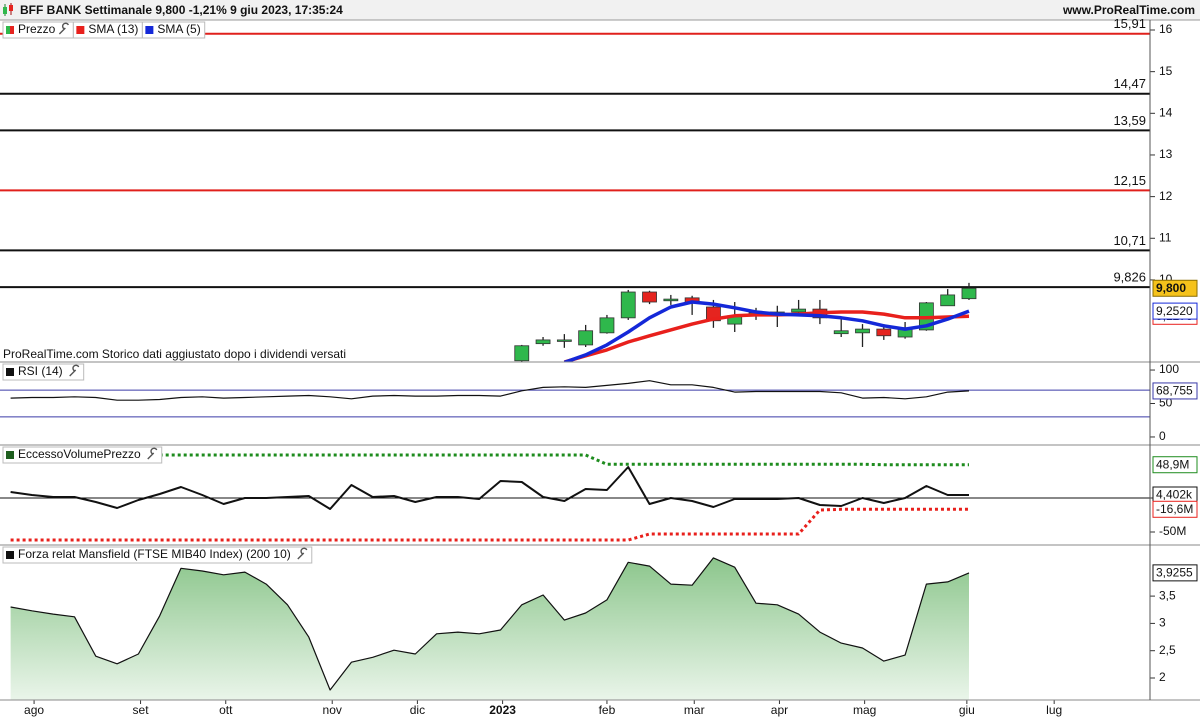 The width and height of the screenshot is (1200, 720). What do you see at coordinates (178, 29) in the screenshot?
I see `legend-label: SMA (5)` at bounding box center [178, 29].